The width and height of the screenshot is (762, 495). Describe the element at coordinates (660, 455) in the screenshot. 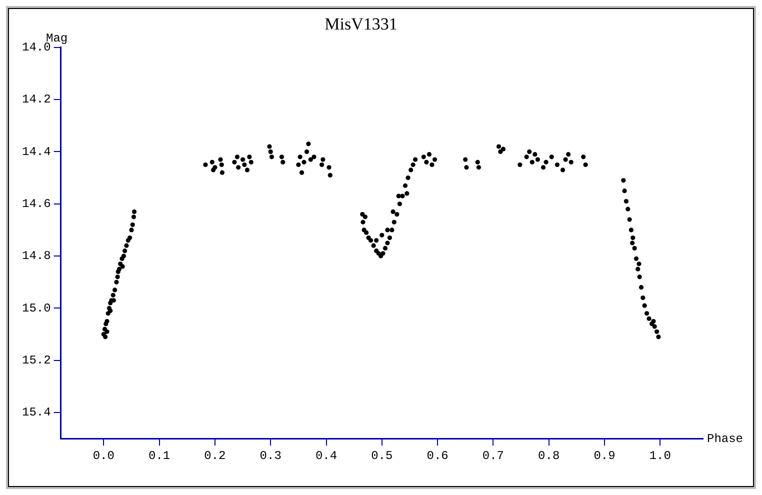

I see `x-tick-label: 1.0` at that location.